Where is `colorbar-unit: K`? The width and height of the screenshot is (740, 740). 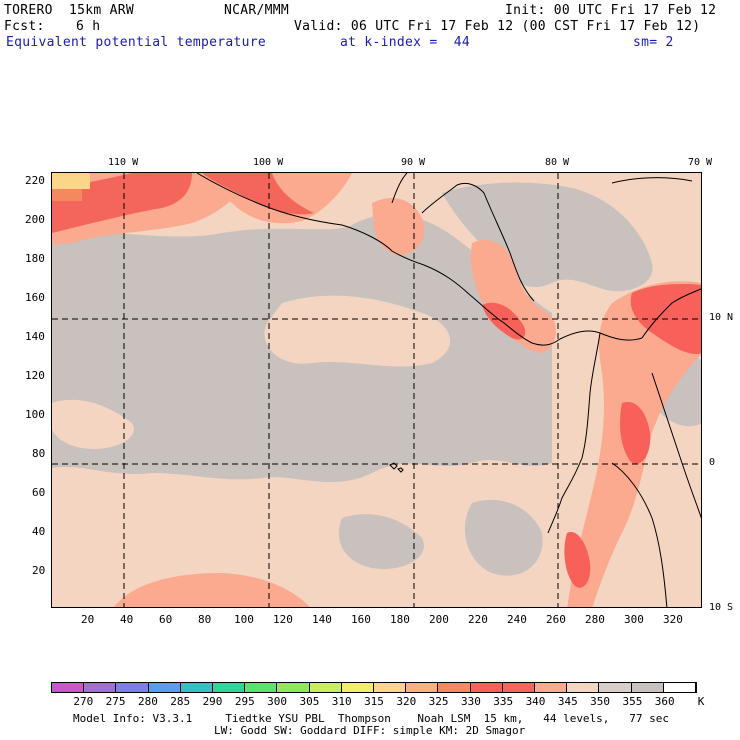 colorbar-unit: K is located at coordinates (701, 701).